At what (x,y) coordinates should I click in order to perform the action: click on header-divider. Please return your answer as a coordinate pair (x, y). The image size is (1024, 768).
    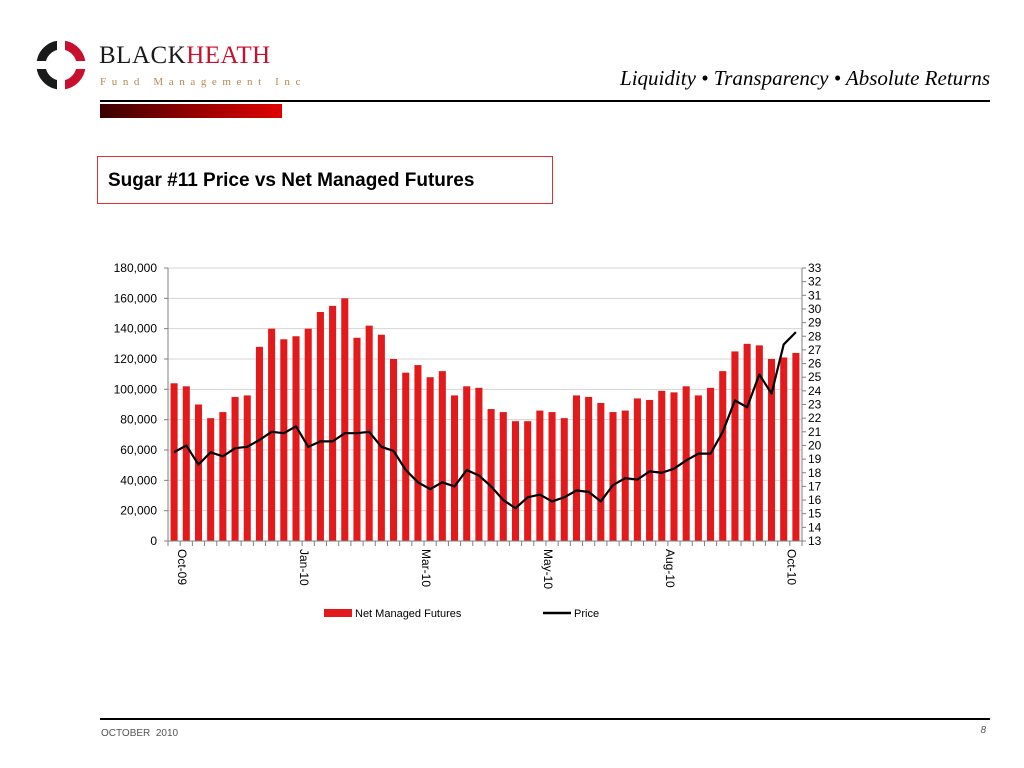
    Looking at the image, I should click on (545, 101).